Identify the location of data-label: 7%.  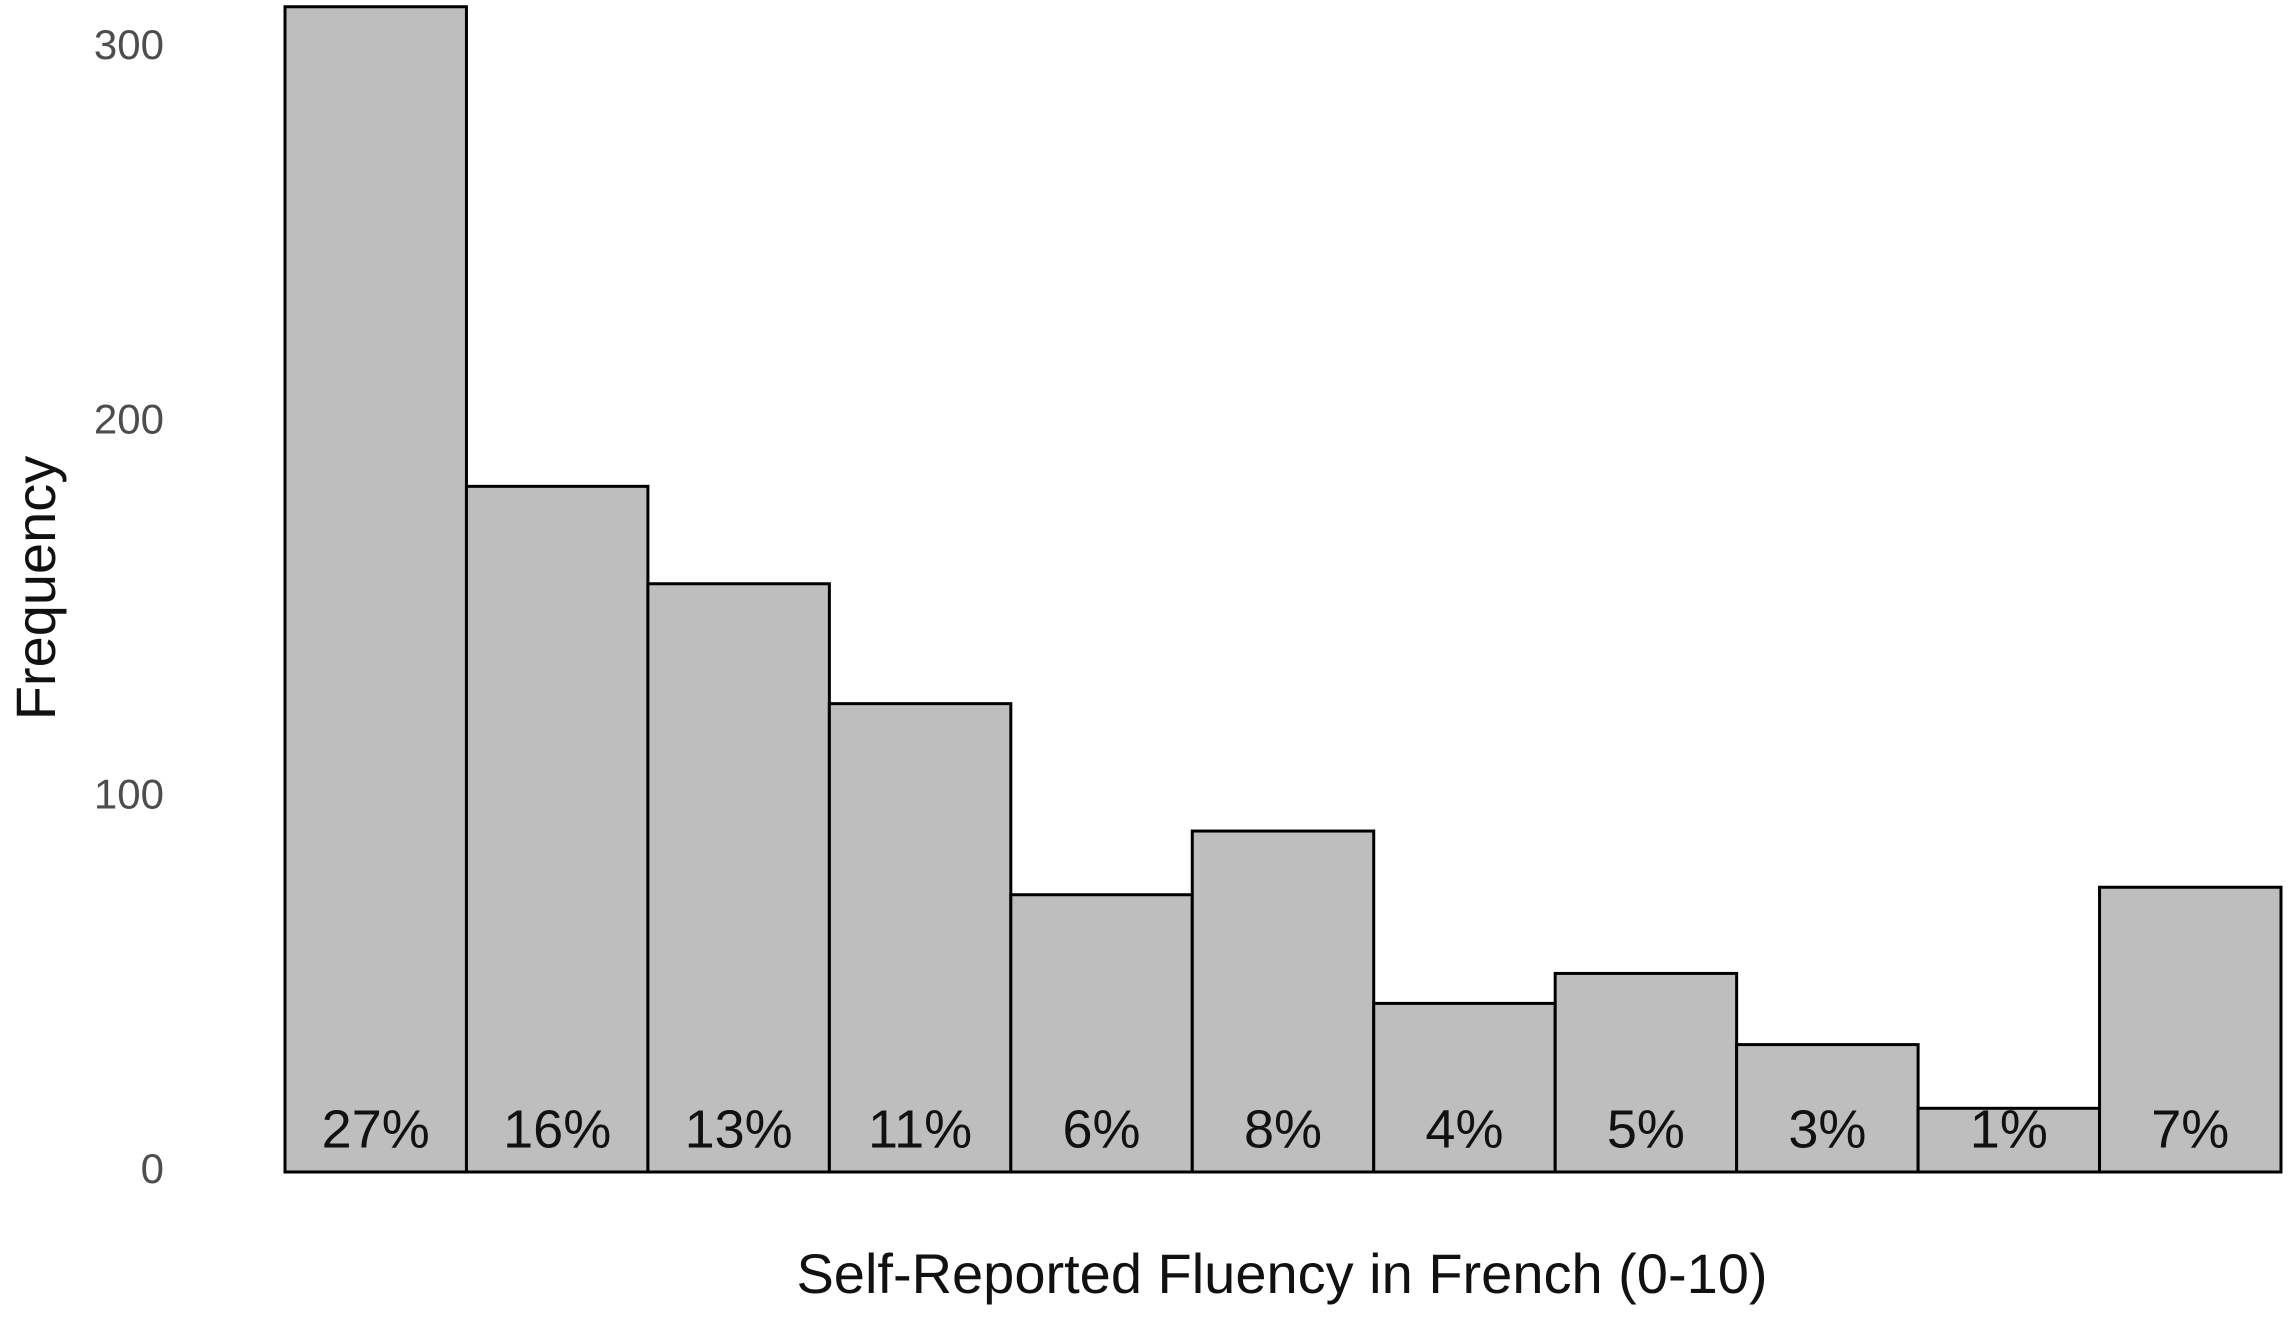
(2190, 1129).